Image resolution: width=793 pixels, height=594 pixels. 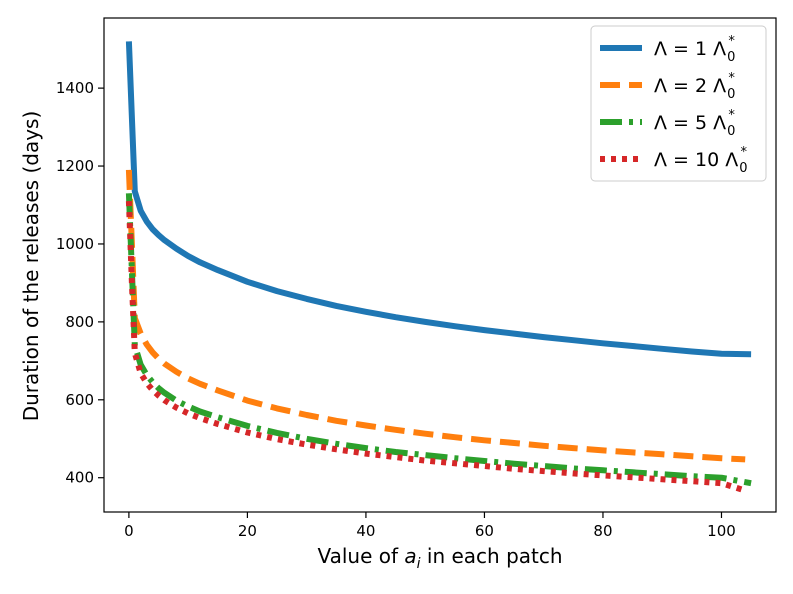 I want to click on y-tick-label: 1000, so click(x=75, y=244).